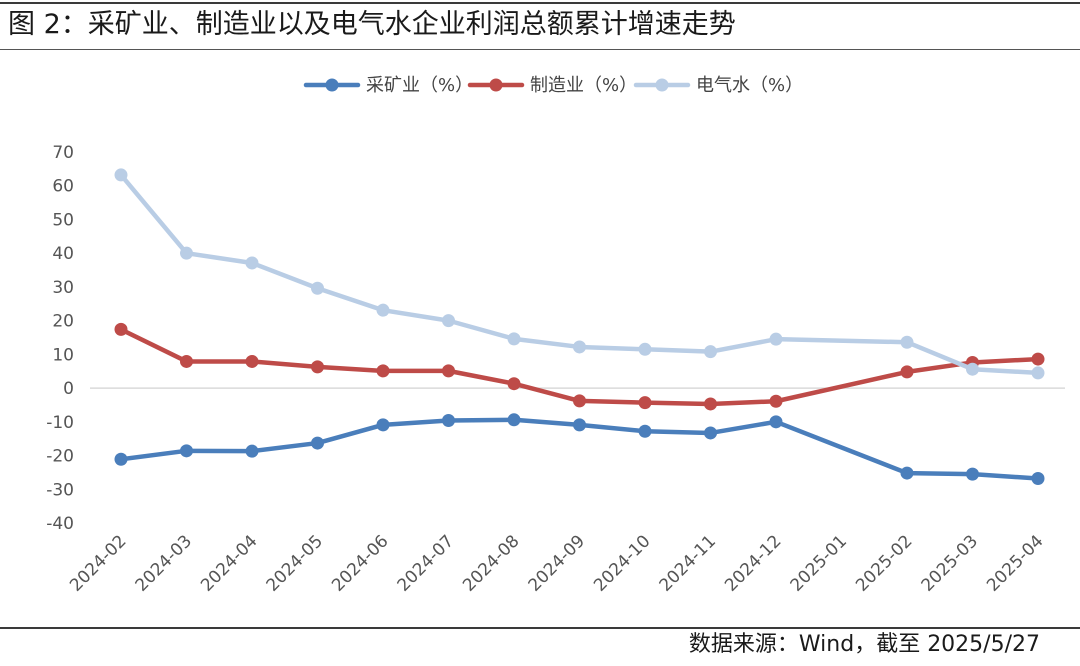 The height and width of the screenshot is (666, 1080). What do you see at coordinates (68, 389) in the screenshot?
I see `y-tick-label: 0` at bounding box center [68, 389].